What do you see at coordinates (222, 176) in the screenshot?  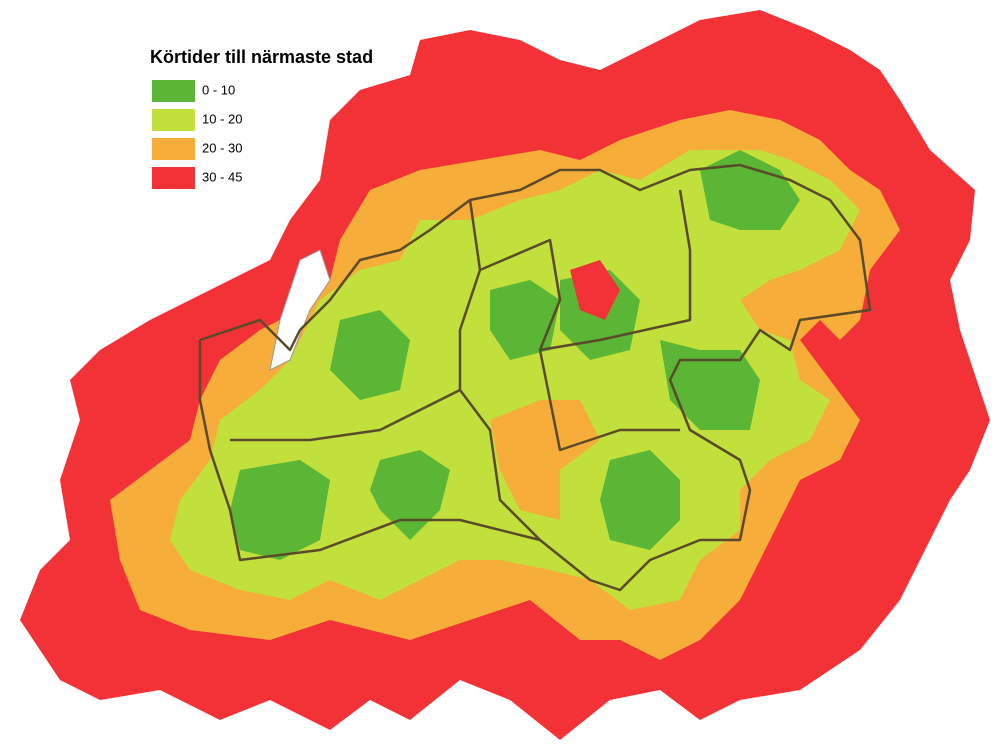 I see `legend-label: 30 - 45` at bounding box center [222, 176].